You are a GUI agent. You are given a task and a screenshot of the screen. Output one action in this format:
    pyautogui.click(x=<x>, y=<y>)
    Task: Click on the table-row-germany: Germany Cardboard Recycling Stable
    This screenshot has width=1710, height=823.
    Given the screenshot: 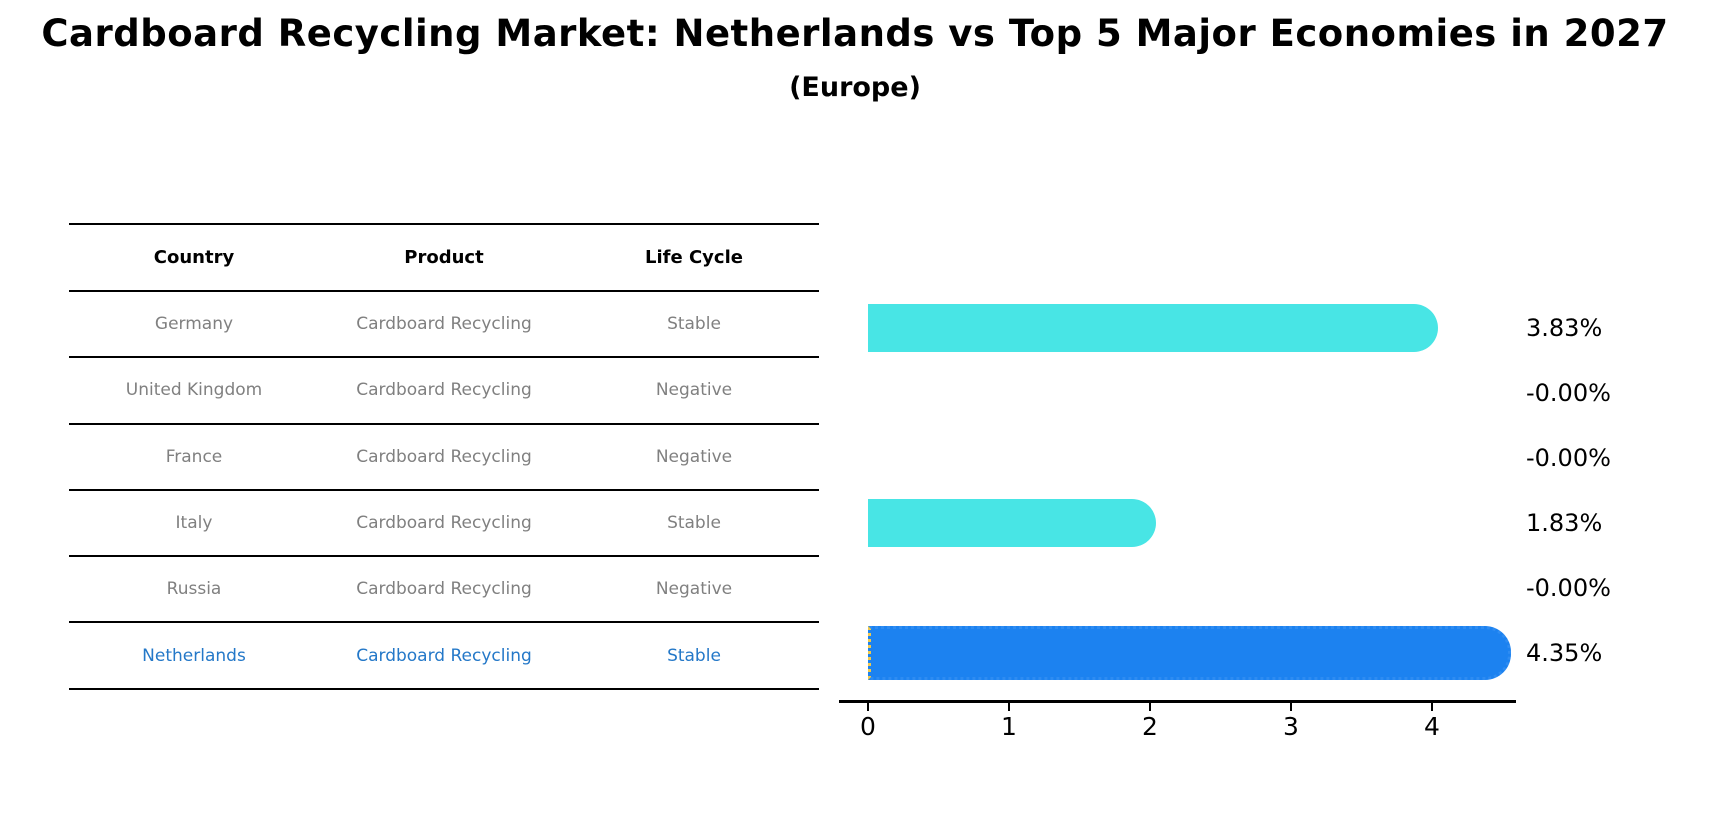 What is the action you would take?
    pyautogui.click(x=444, y=325)
    